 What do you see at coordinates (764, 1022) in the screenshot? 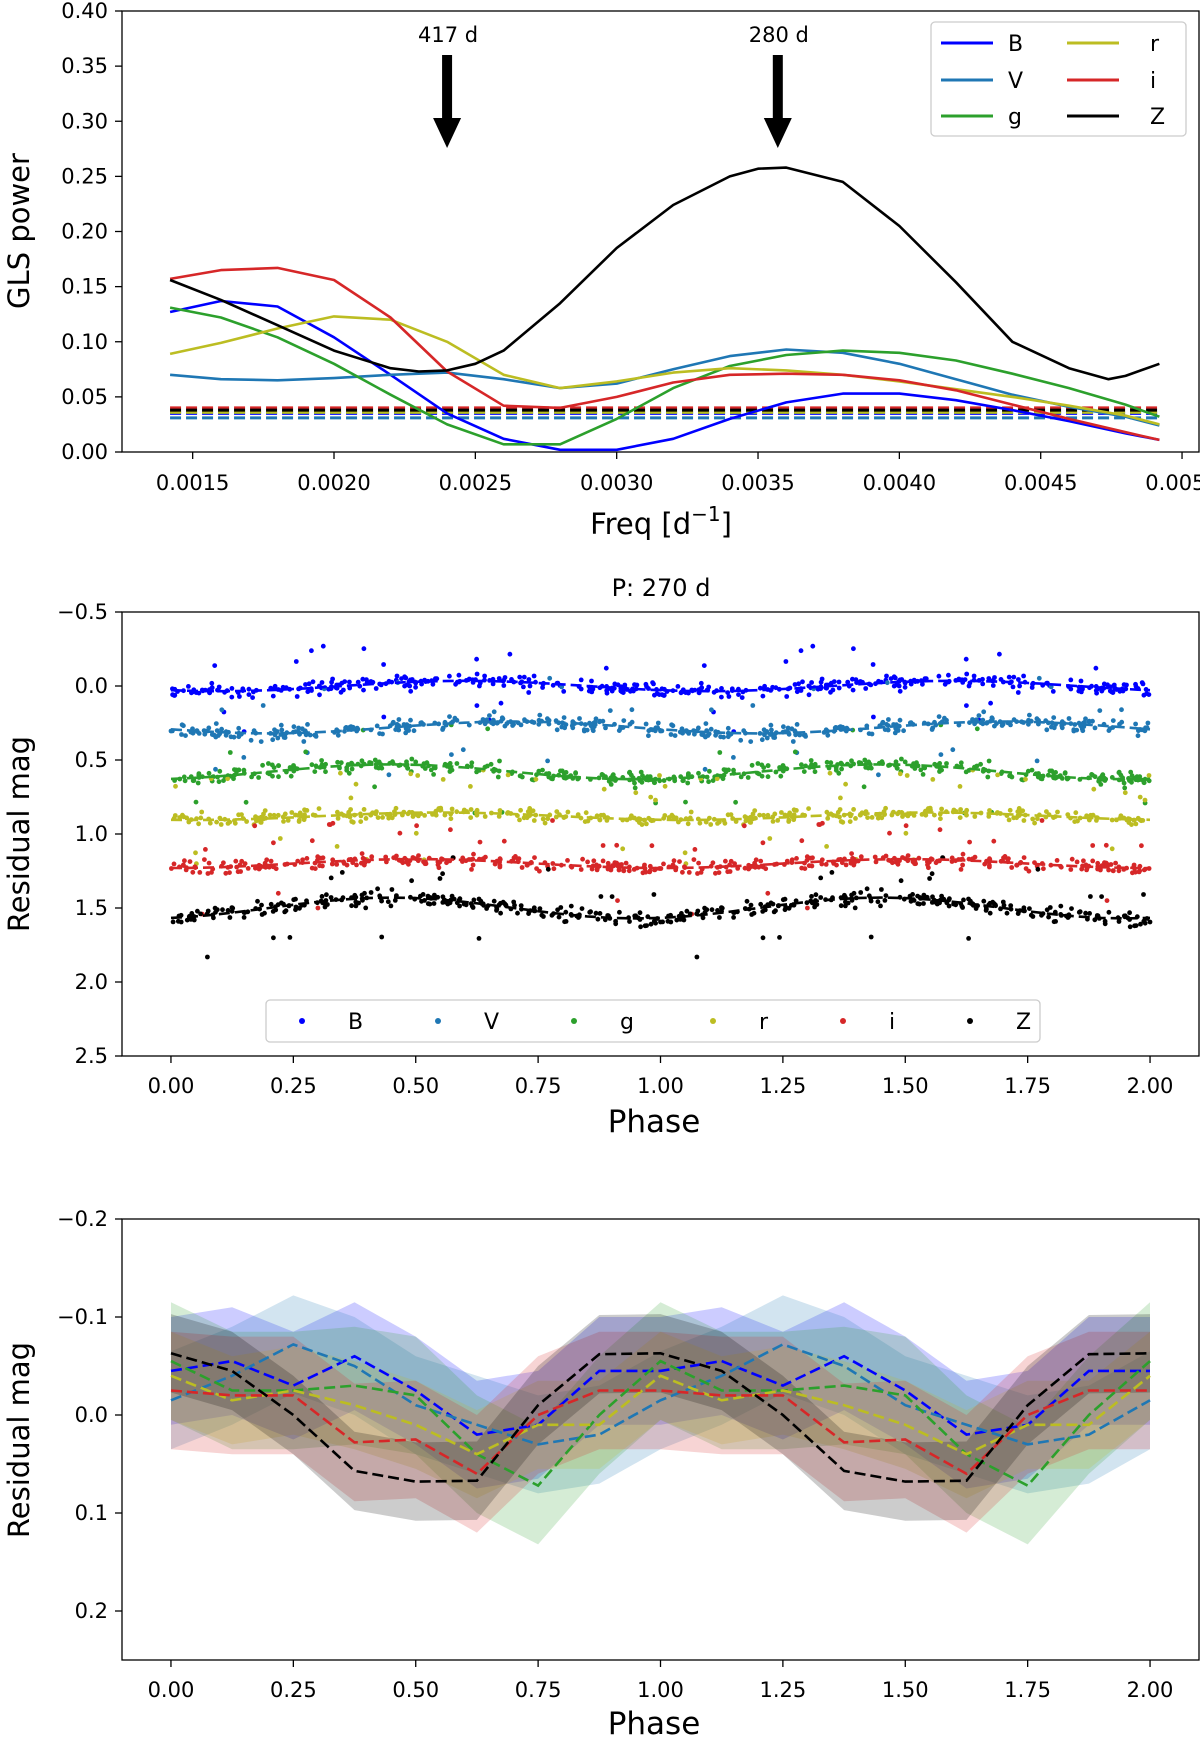
I see `legend-label-r: r` at bounding box center [764, 1022].